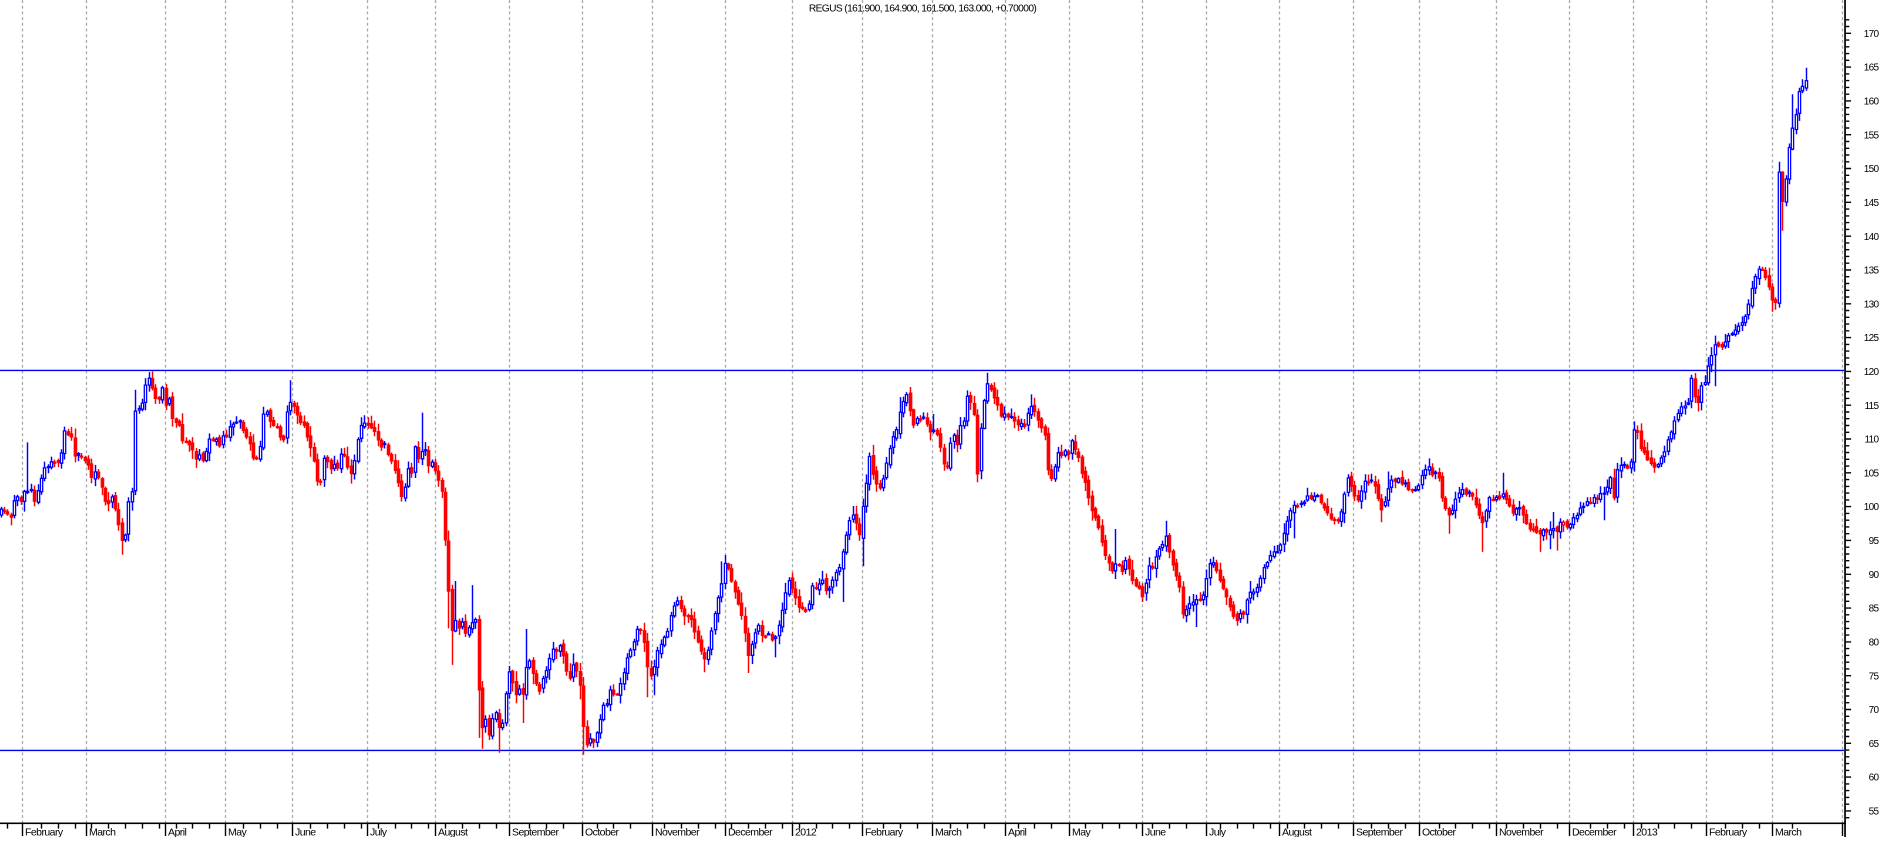 The width and height of the screenshot is (1881, 842). What do you see at coordinates (1874, 609) in the screenshot?
I see `svg-text: 85` at bounding box center [1874, 609].